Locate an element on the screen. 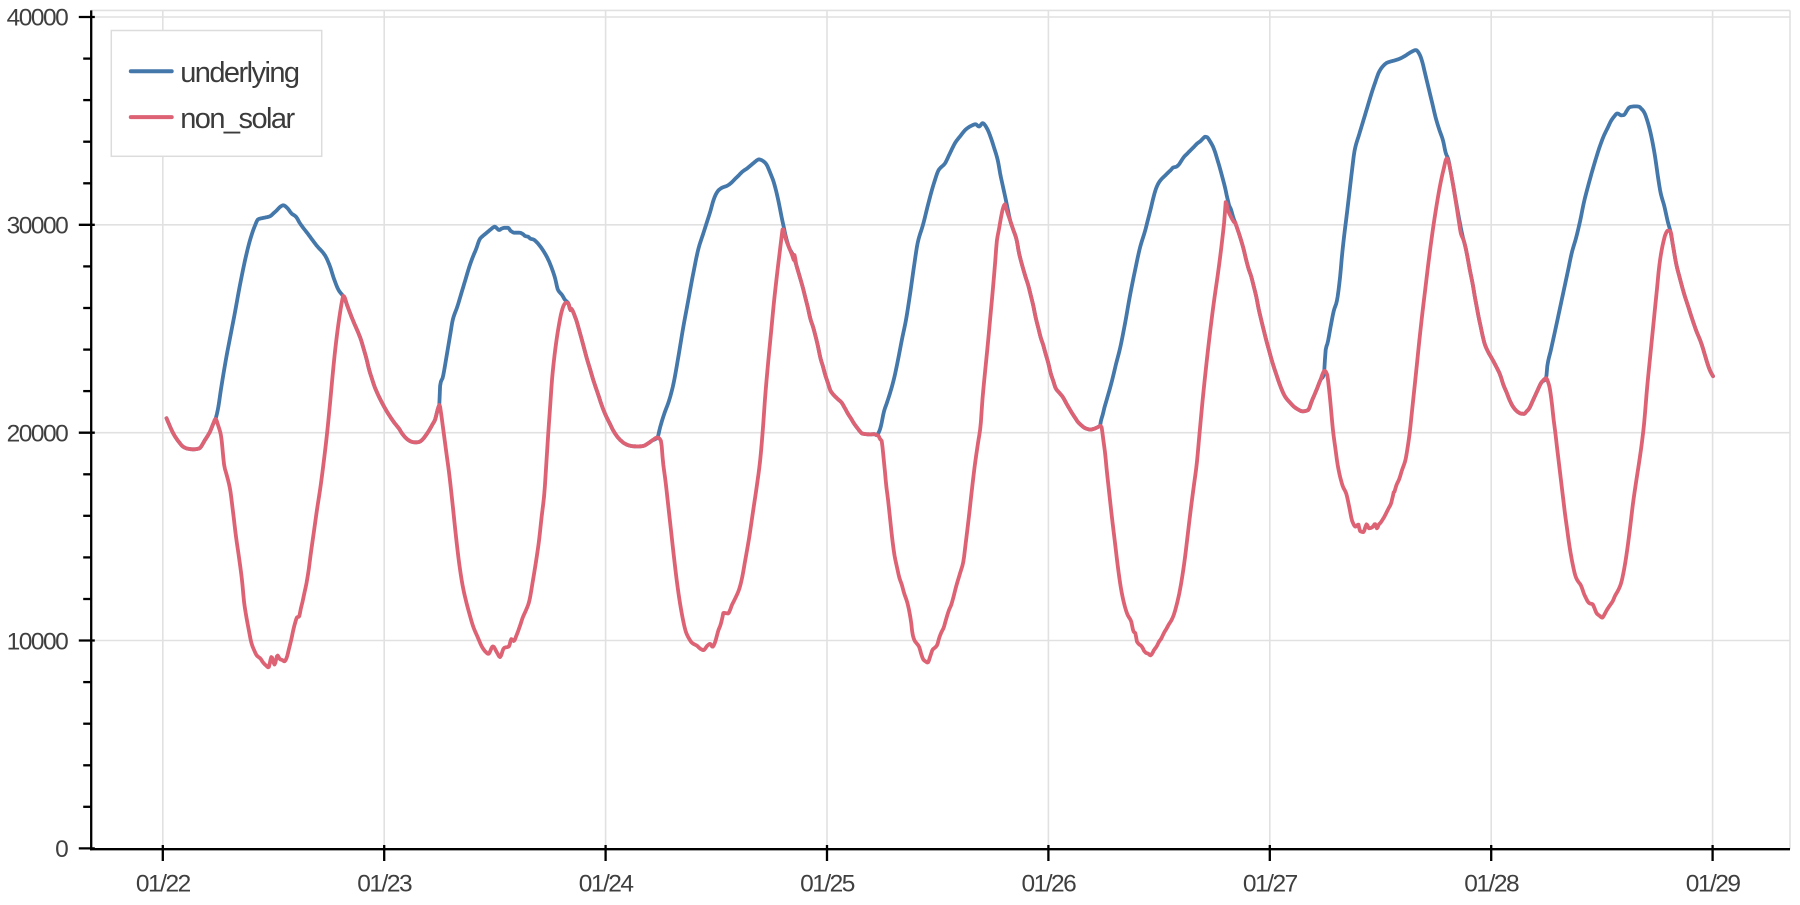  svg-text: 10000 is located at coordinates (38, 641).